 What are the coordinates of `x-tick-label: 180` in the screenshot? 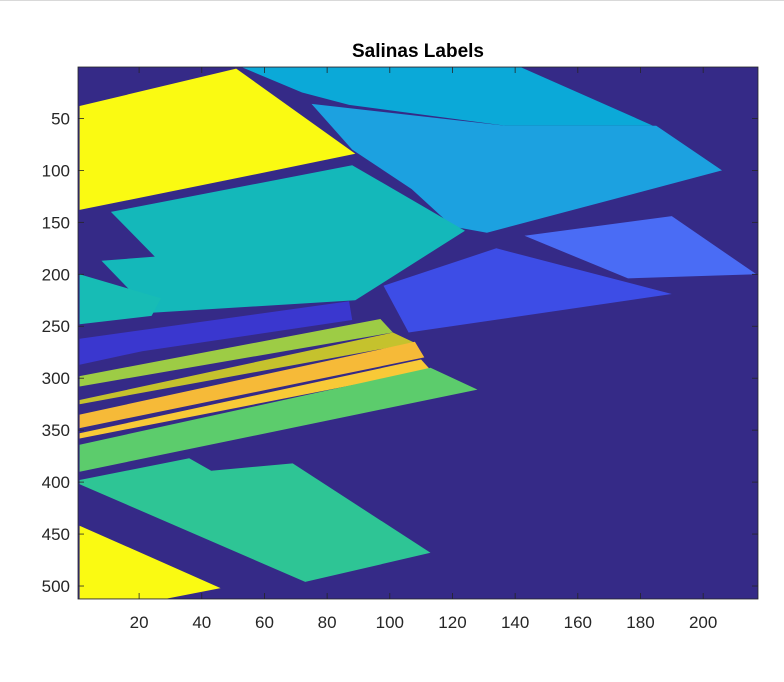 It's located at (640, 622).